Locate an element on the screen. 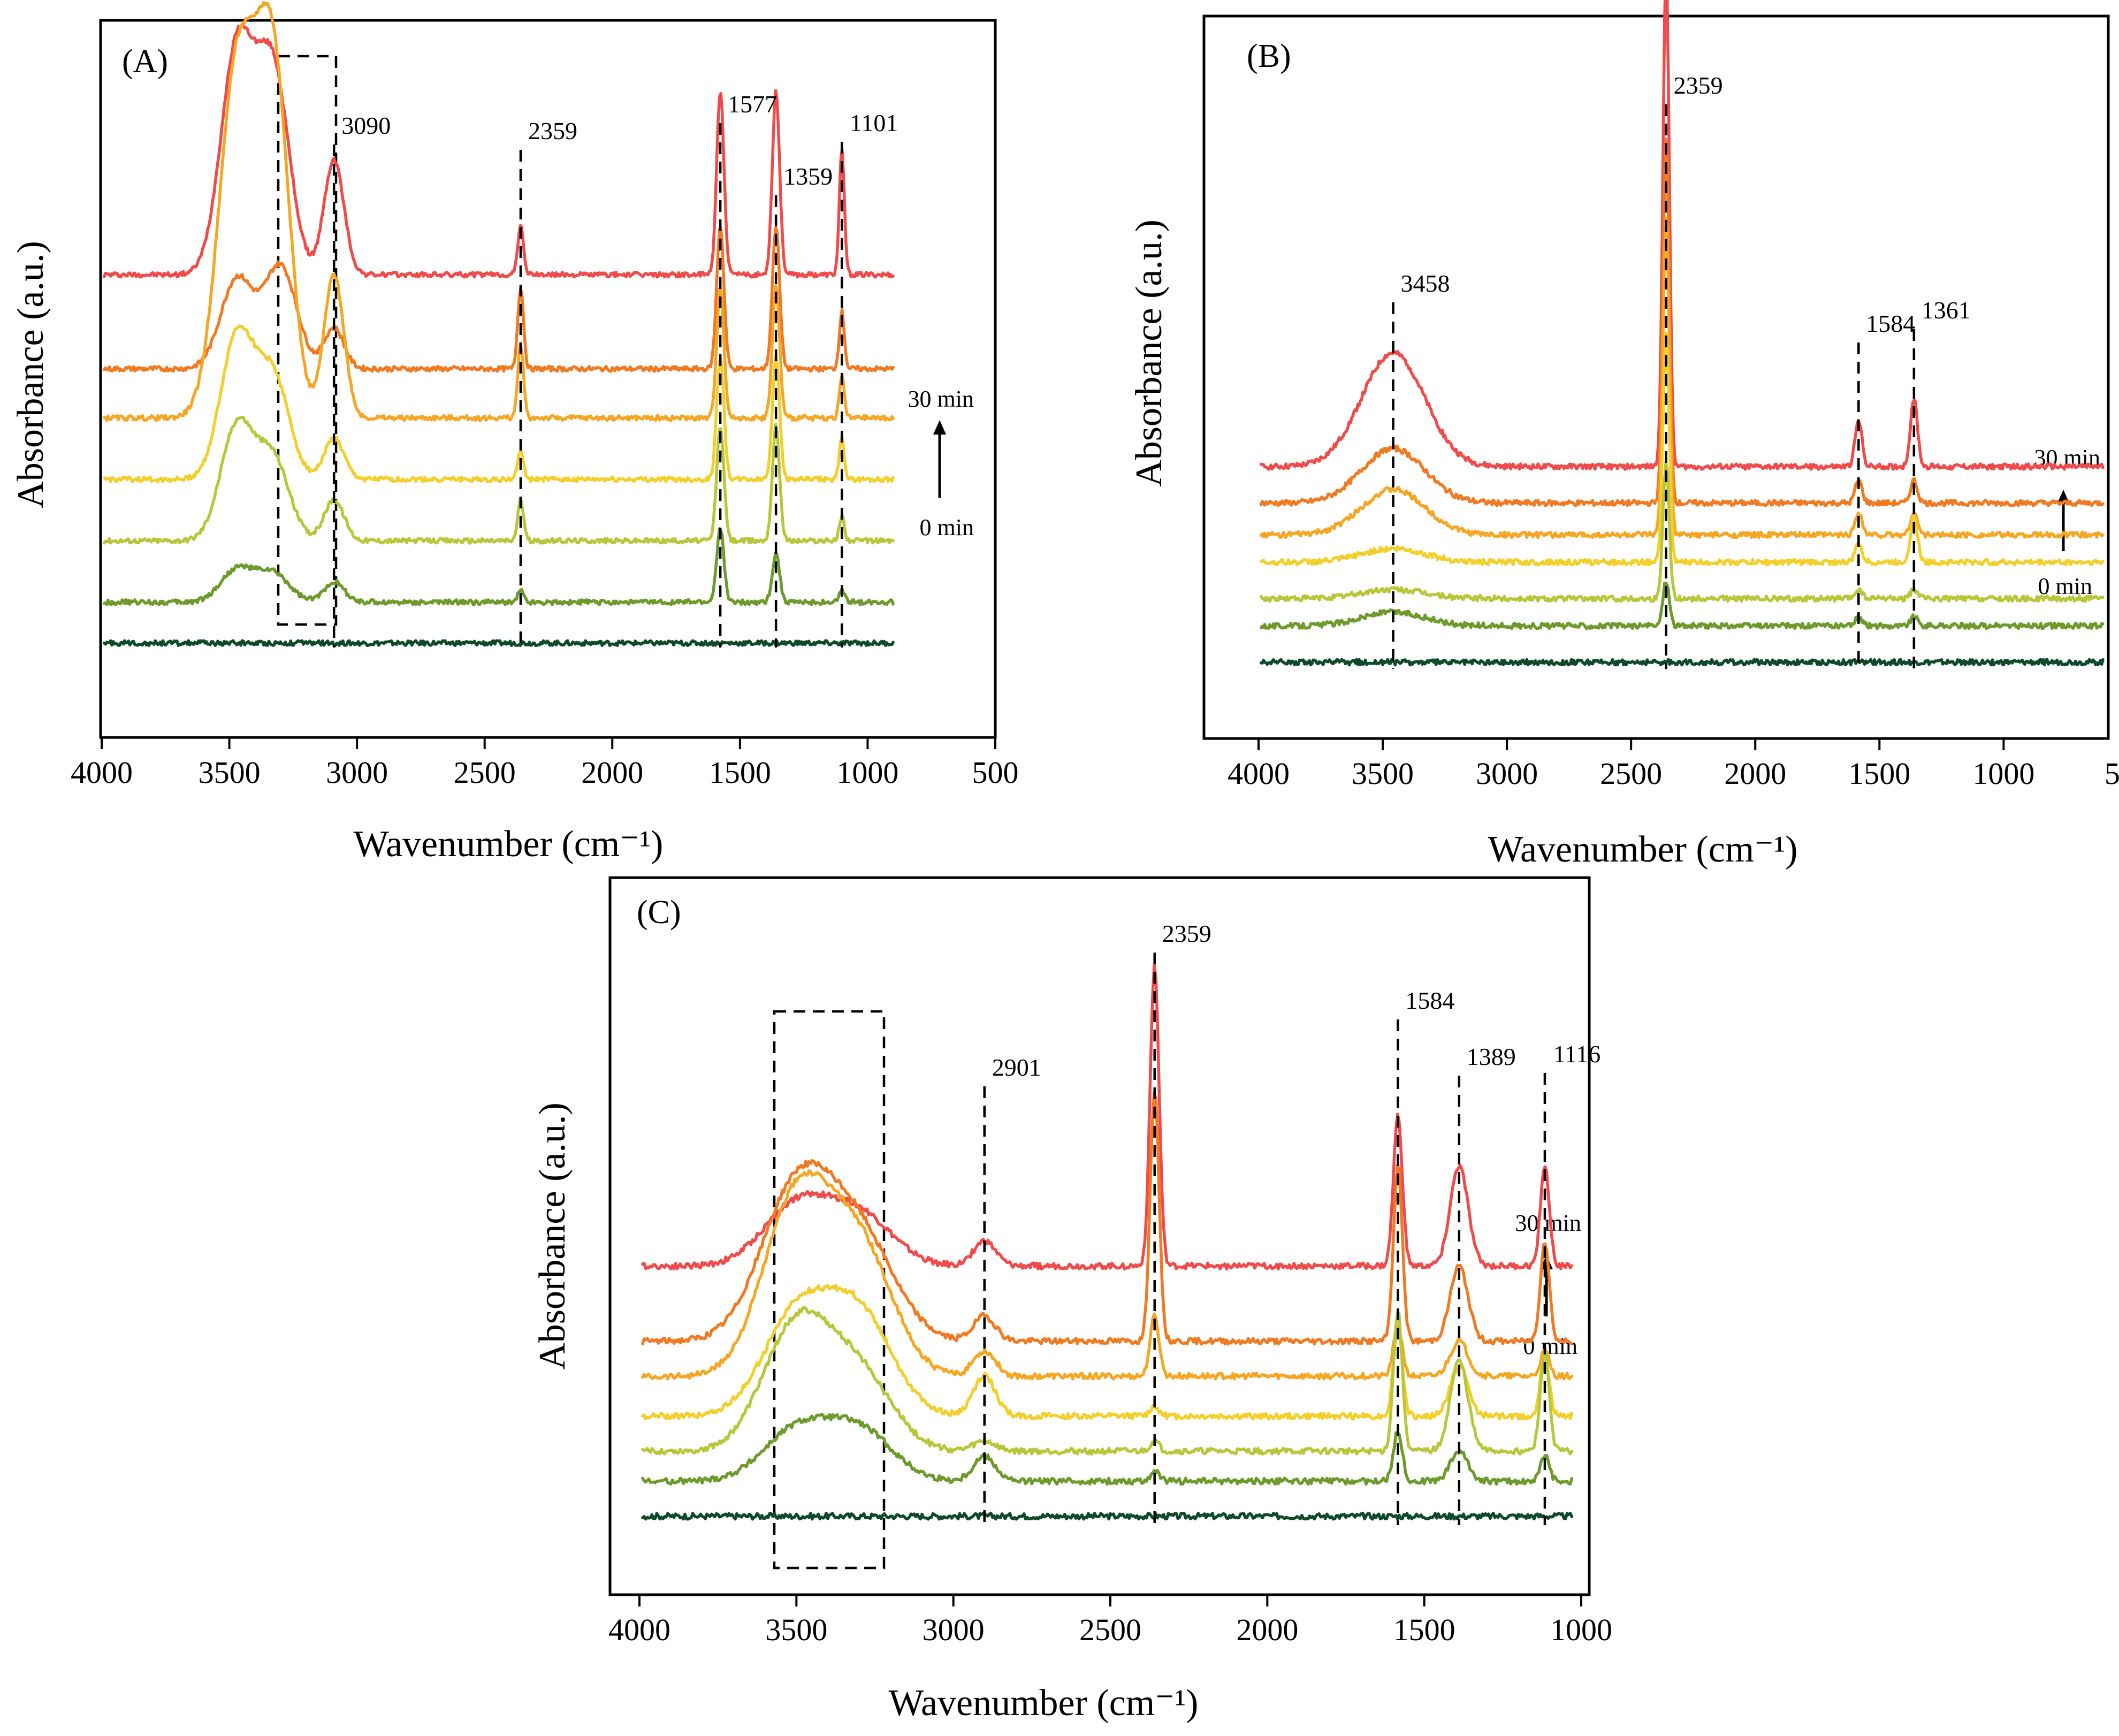 Image resolution: width=2119 pixels, height=1736 pixels. panel-a-time-arrowhead is located at coordinates (939, 427).